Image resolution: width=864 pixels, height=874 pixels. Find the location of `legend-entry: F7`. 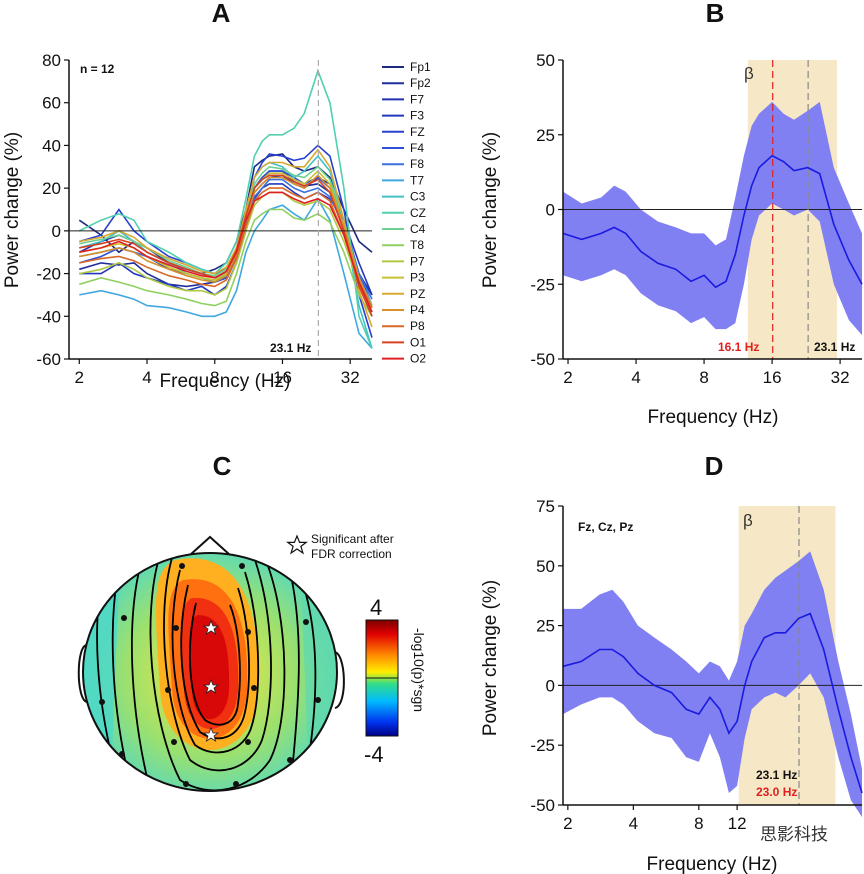

legend-entry: F7 is located at coordinates (417, 99).